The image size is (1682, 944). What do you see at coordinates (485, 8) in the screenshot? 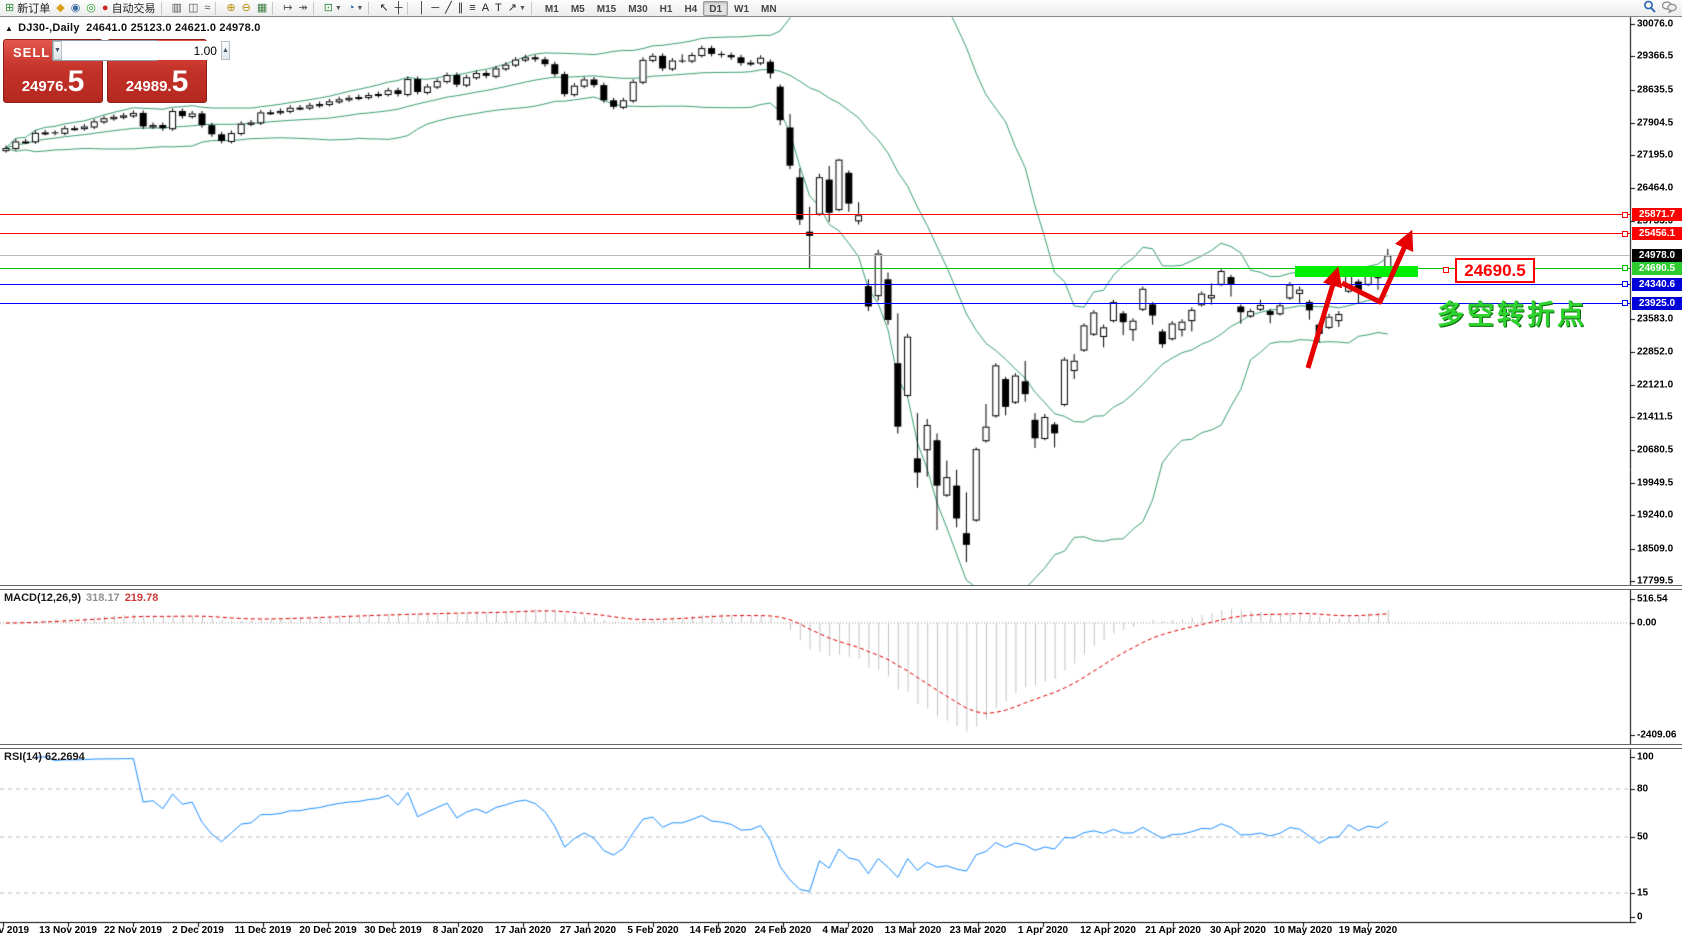
I see `text-button: A` at bounding box center [485, 8].